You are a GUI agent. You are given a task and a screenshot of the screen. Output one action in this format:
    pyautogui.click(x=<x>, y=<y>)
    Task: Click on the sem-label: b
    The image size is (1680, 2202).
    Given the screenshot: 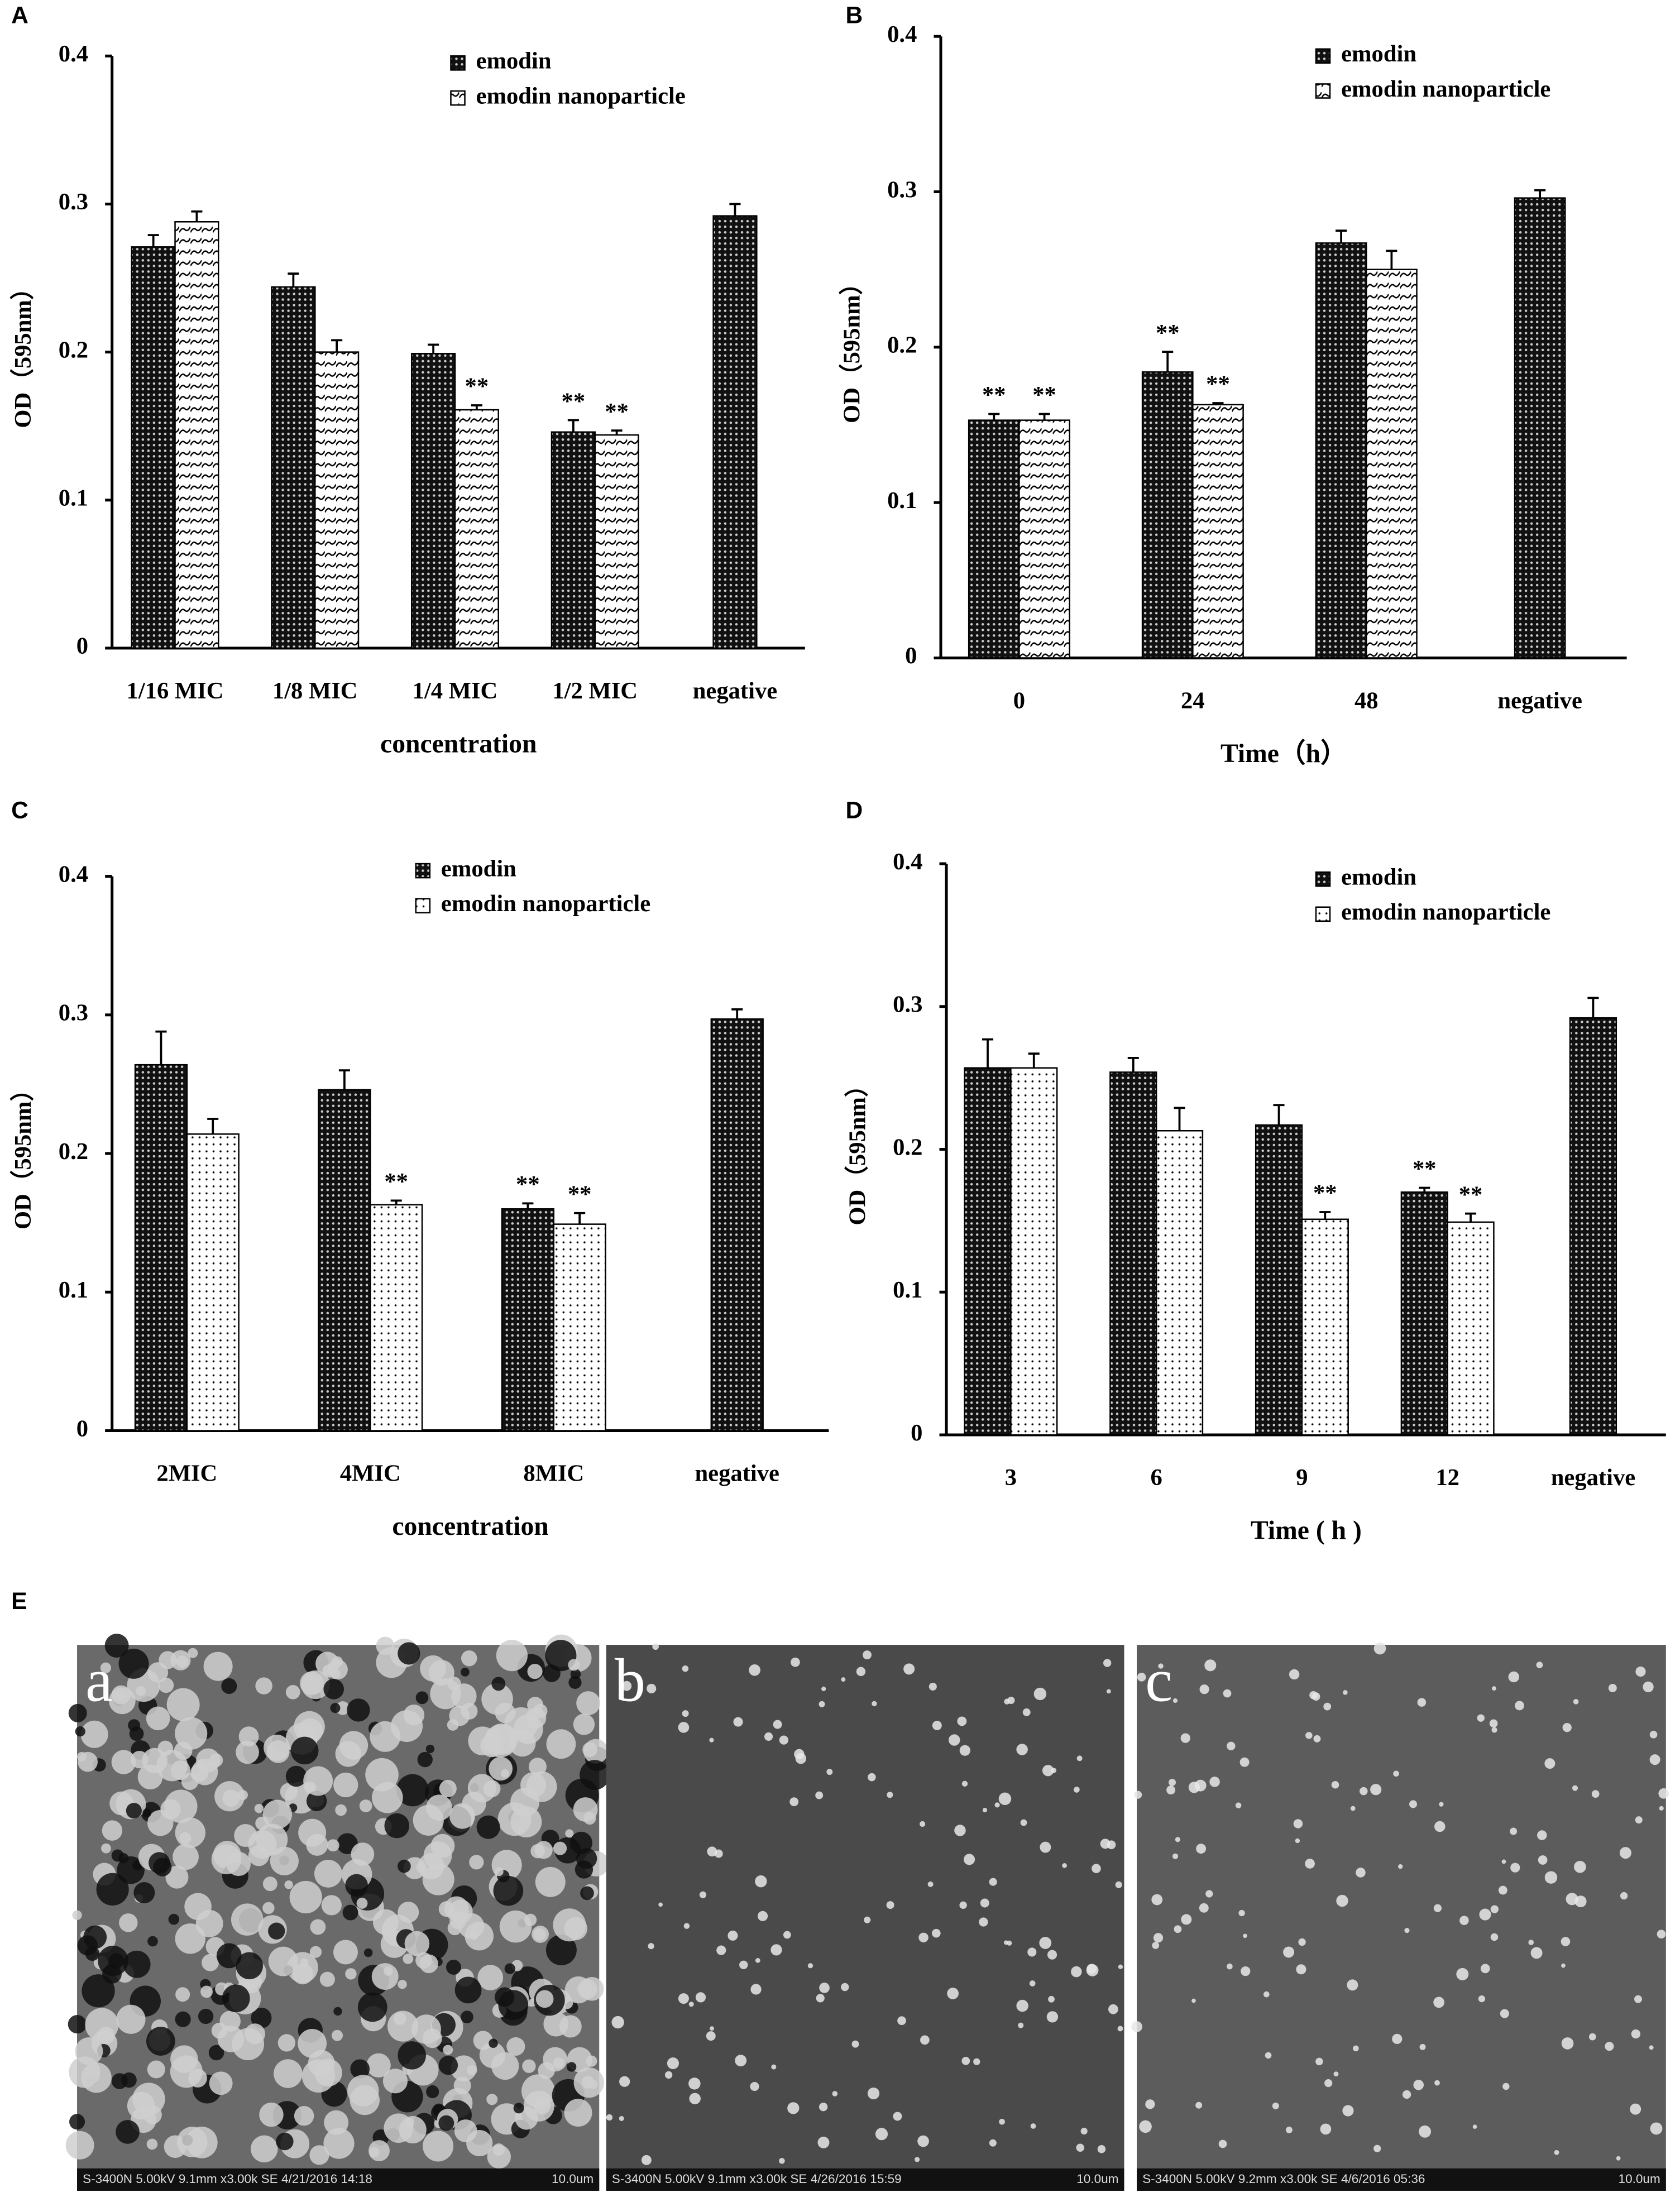 What is the action you would take?
    pyautogui.click(x=630, y=1680)
    